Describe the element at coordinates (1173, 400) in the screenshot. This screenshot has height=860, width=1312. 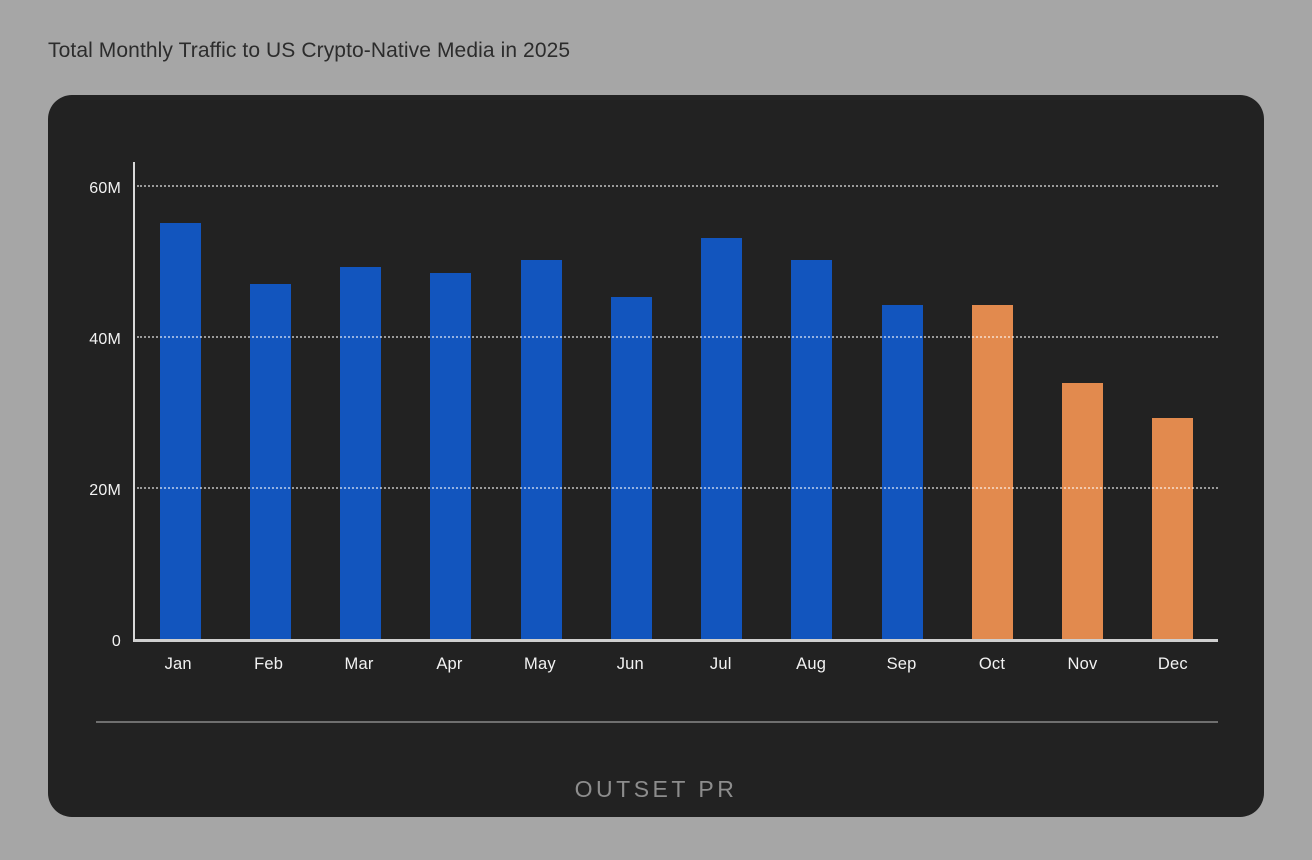
I see `bar-slot-dec` at that location.